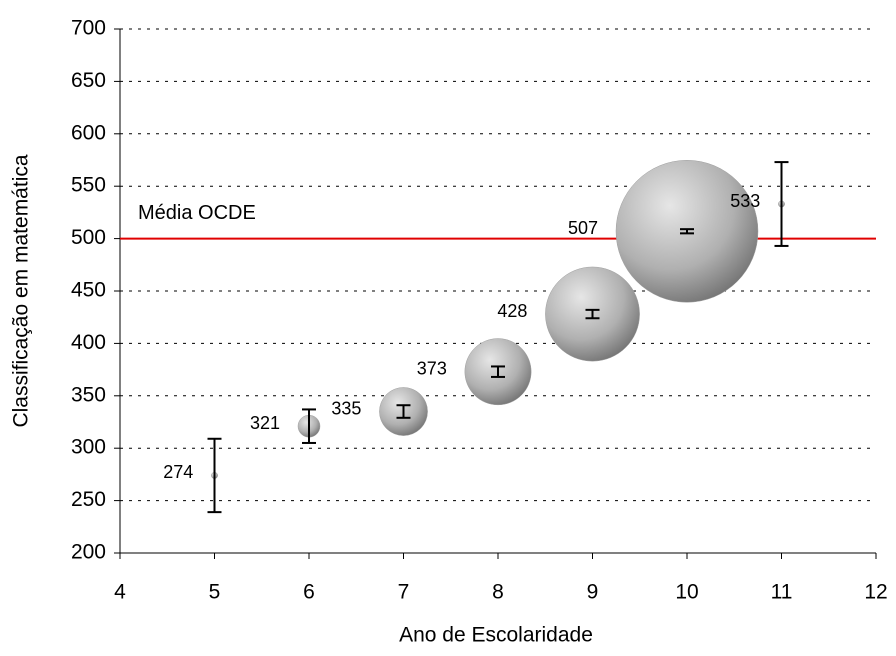 This screenshot has width=896, height=656. Describe the element at coordinates (346, 408) in the screenshot. I see `data-label: 335` at that location.